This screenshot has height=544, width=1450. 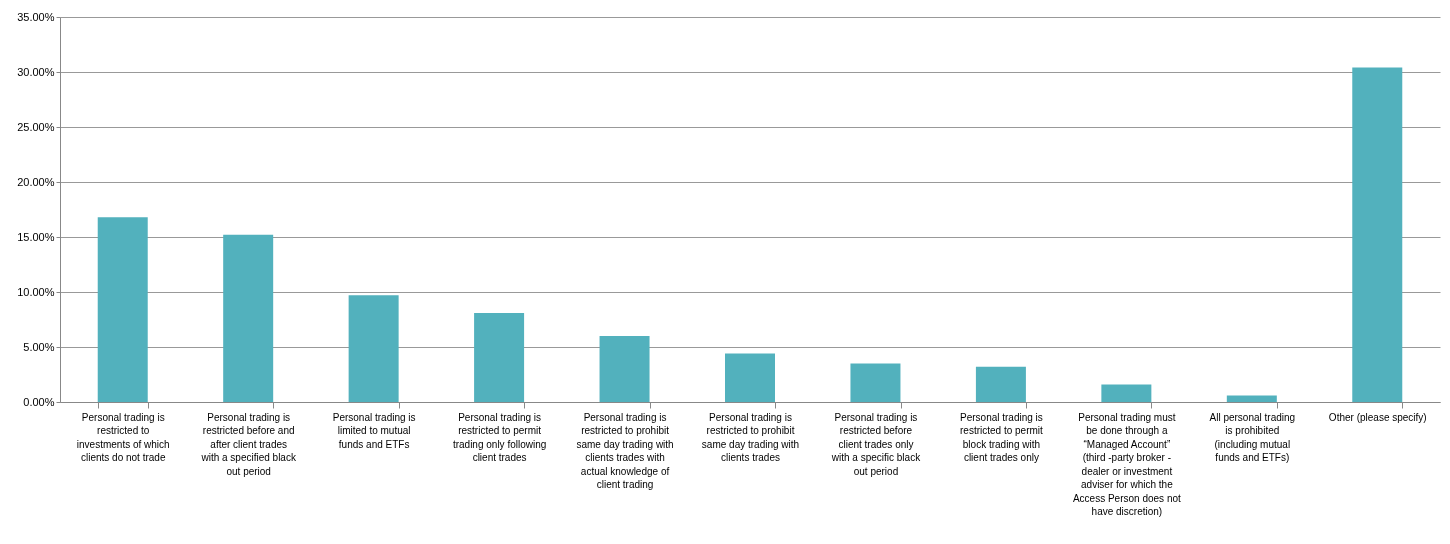 What do you see at coordinates (499, 437) in the screenshot?
I see `x-tick-label: Personal trading is restricted to permit trading only following client trades` at bounding box center [499, 437].